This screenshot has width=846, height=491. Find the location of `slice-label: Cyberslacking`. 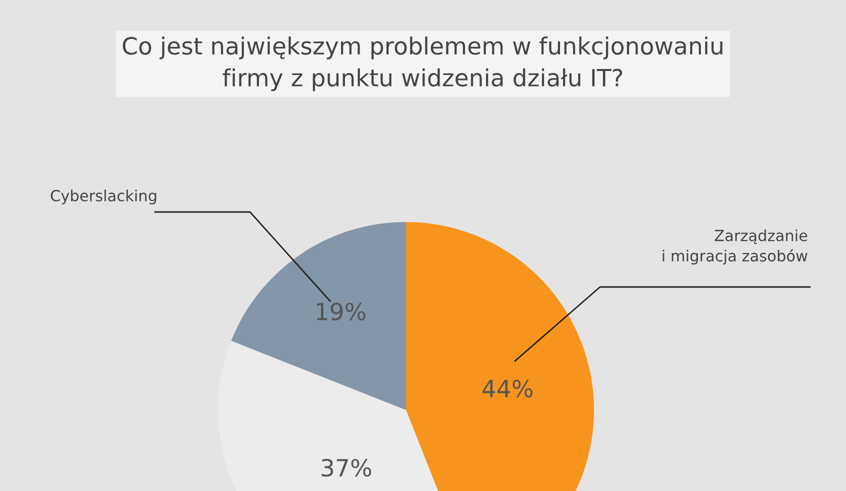

slice-label: Cyberslacking is located at coordinates (103, 197).